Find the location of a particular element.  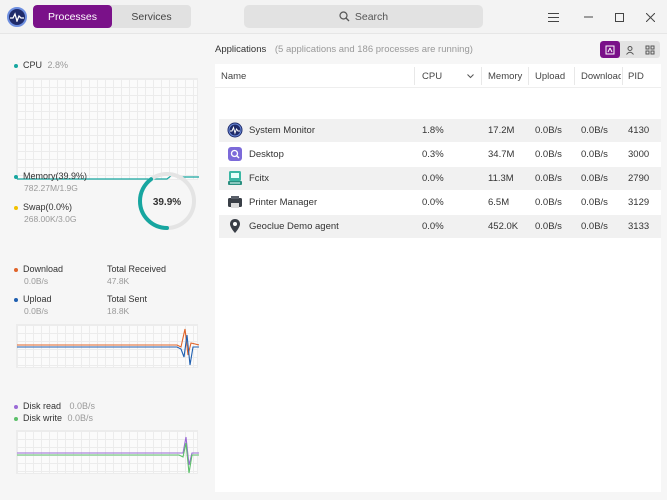

fcitx-icon is located at coordinates (235, 178).